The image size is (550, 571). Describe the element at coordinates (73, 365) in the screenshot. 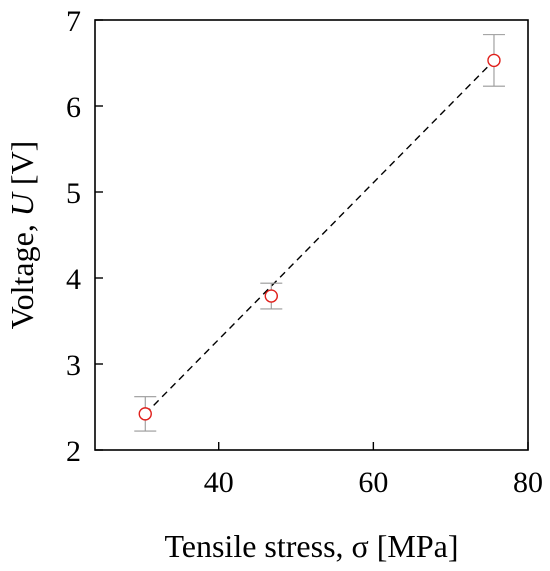

I see `y-tick-label: 3` at that location.